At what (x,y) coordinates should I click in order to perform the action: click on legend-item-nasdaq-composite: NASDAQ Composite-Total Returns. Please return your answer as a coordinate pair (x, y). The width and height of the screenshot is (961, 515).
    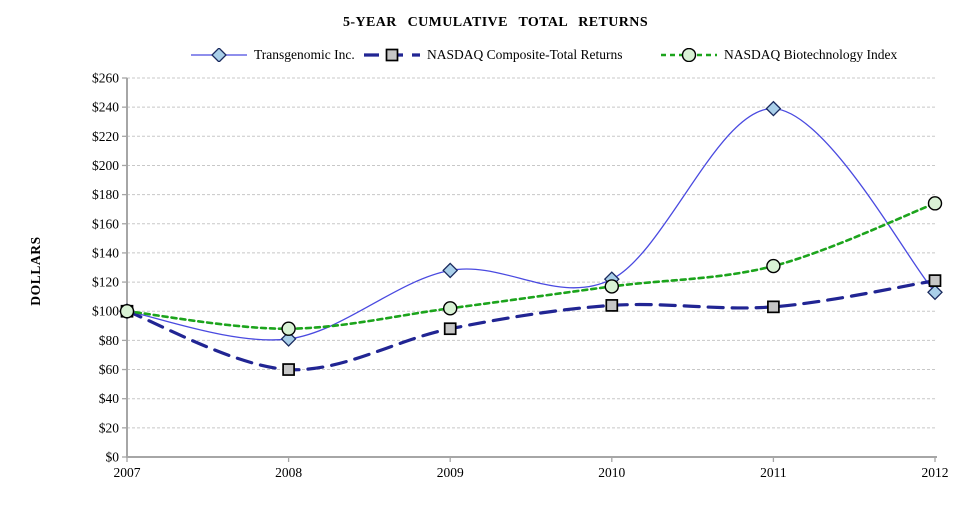
    Looking at the image, I should click on (493, 55).